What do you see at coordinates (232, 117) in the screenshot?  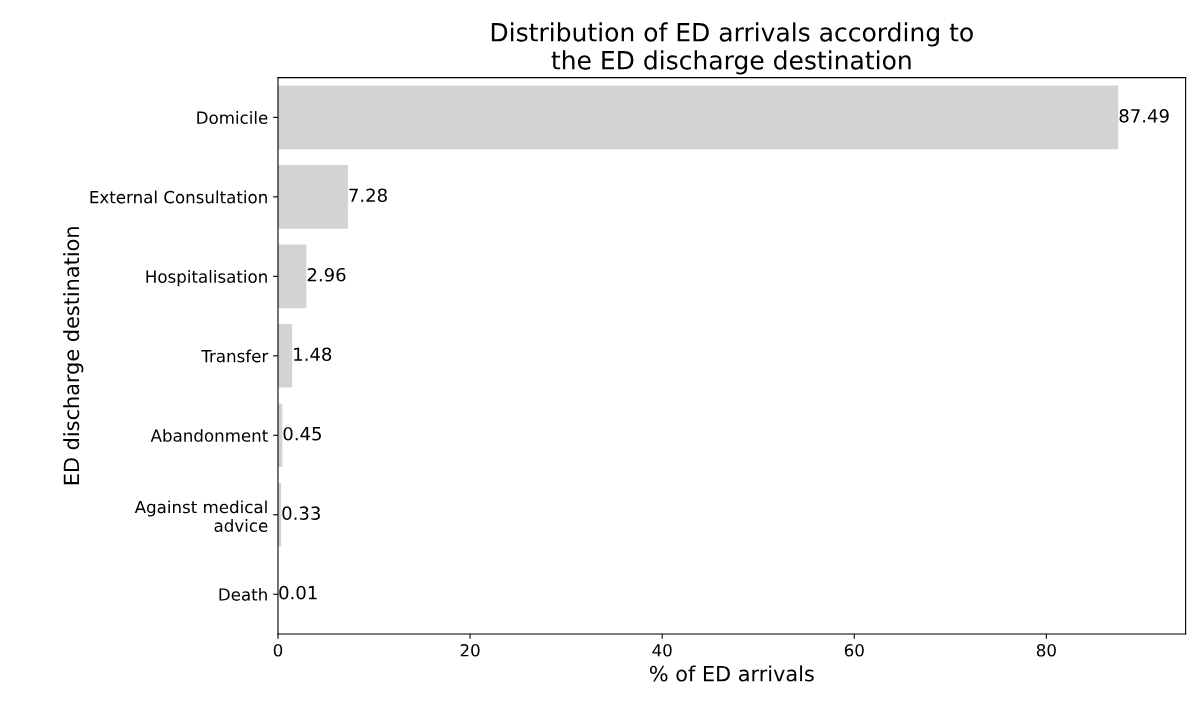 I see `y-tick-label: Domicile` at bounding box center [232, 117].